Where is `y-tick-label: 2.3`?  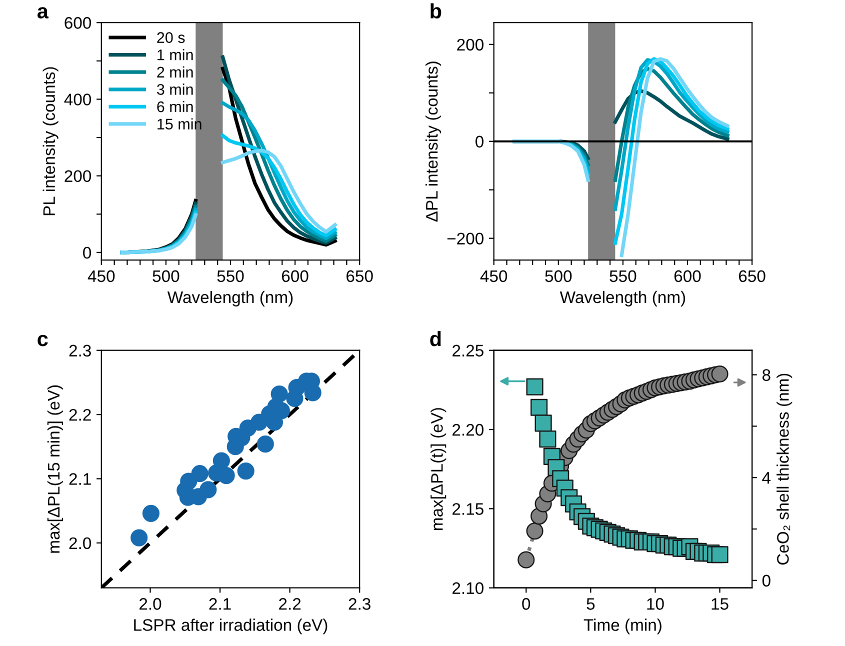 y-tick-label: 2.3 is located at coordinates (80, 350).